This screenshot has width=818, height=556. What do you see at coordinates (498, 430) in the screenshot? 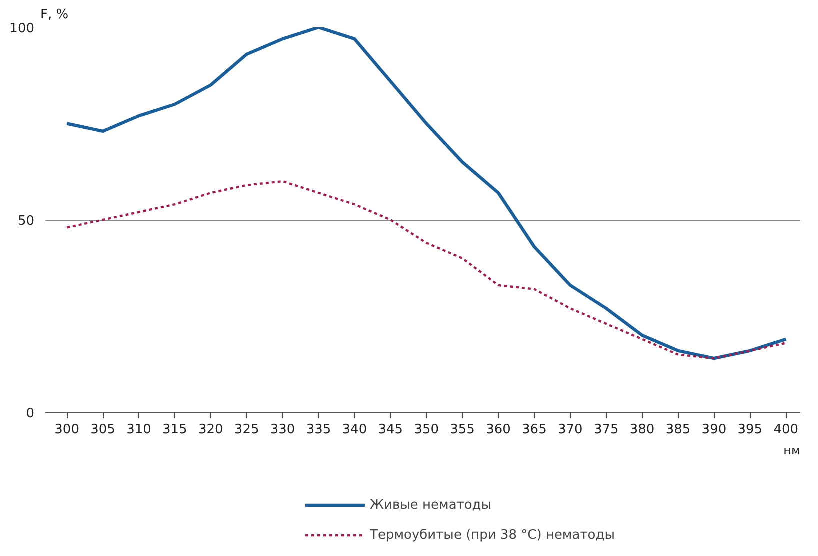
I see `x-tick-label: 360` at bounding box center [498, 430].